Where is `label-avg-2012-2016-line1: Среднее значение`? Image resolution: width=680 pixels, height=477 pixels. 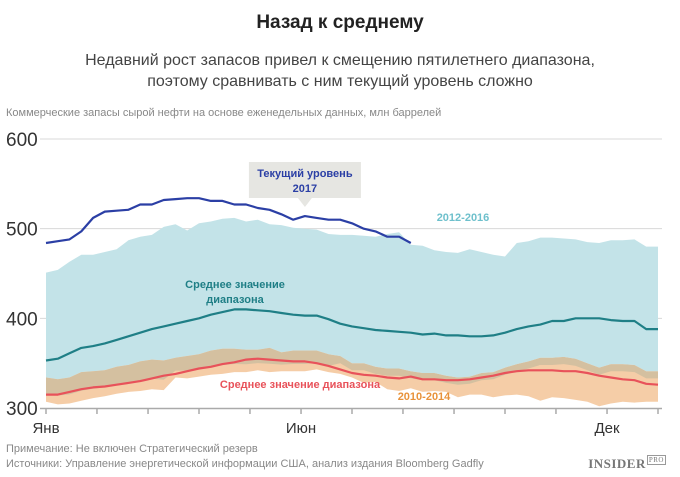 label-avg-2012-2016-line1: Среднее значение is located at coordinates (235, 285).